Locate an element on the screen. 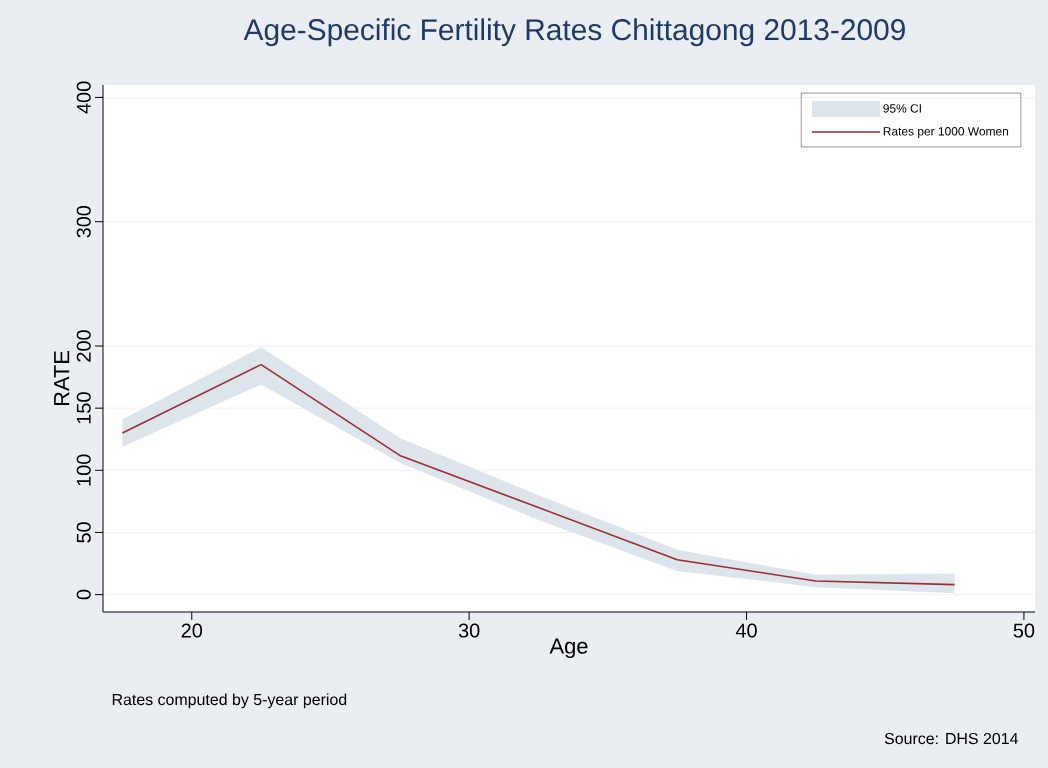 The width and height of the screenshot is (1048, 768). x-tick-label: 30 is located at coordinates (469, 630).